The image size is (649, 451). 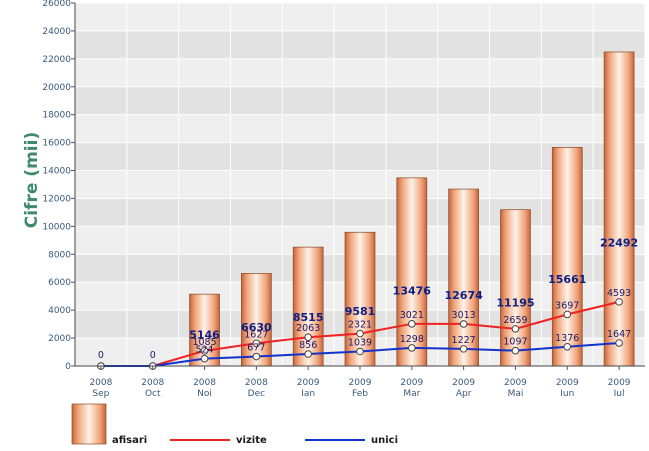 What do you see at coordinates (515, 320) in the screenshot?
I see `point-value-label: 2659` at bounding box center [515, 320].